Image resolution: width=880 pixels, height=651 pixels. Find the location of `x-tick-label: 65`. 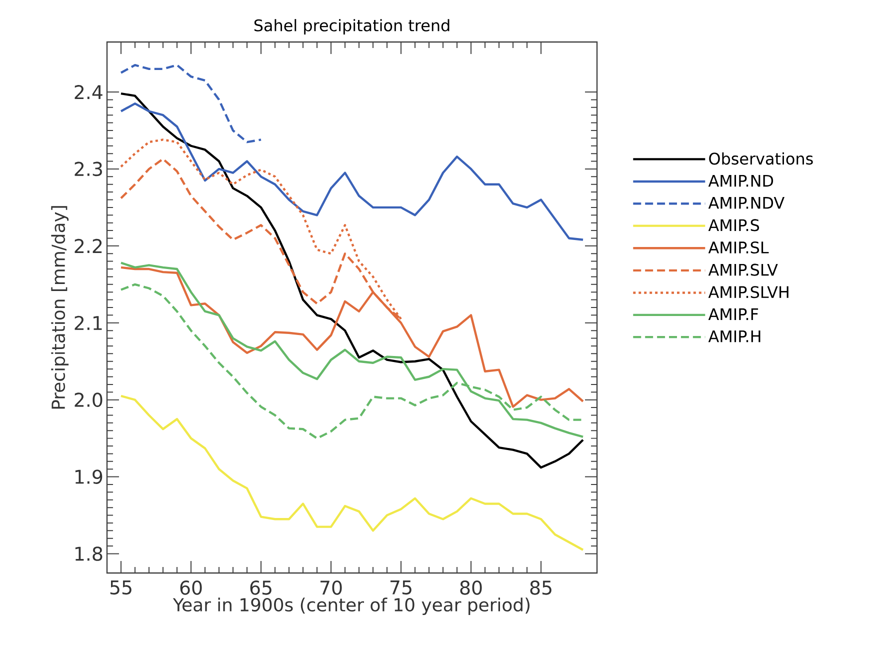

x-tick-label: 65 is located at coordinates (261, 587).